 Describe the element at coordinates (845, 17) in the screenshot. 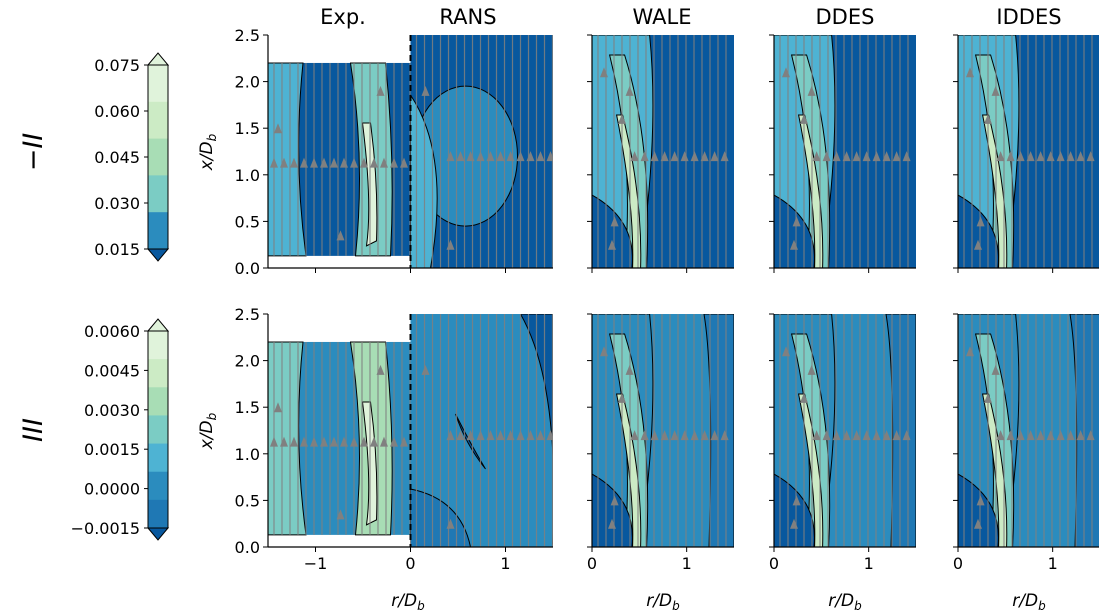

I see `column-title-ddes: DDES` at that location.